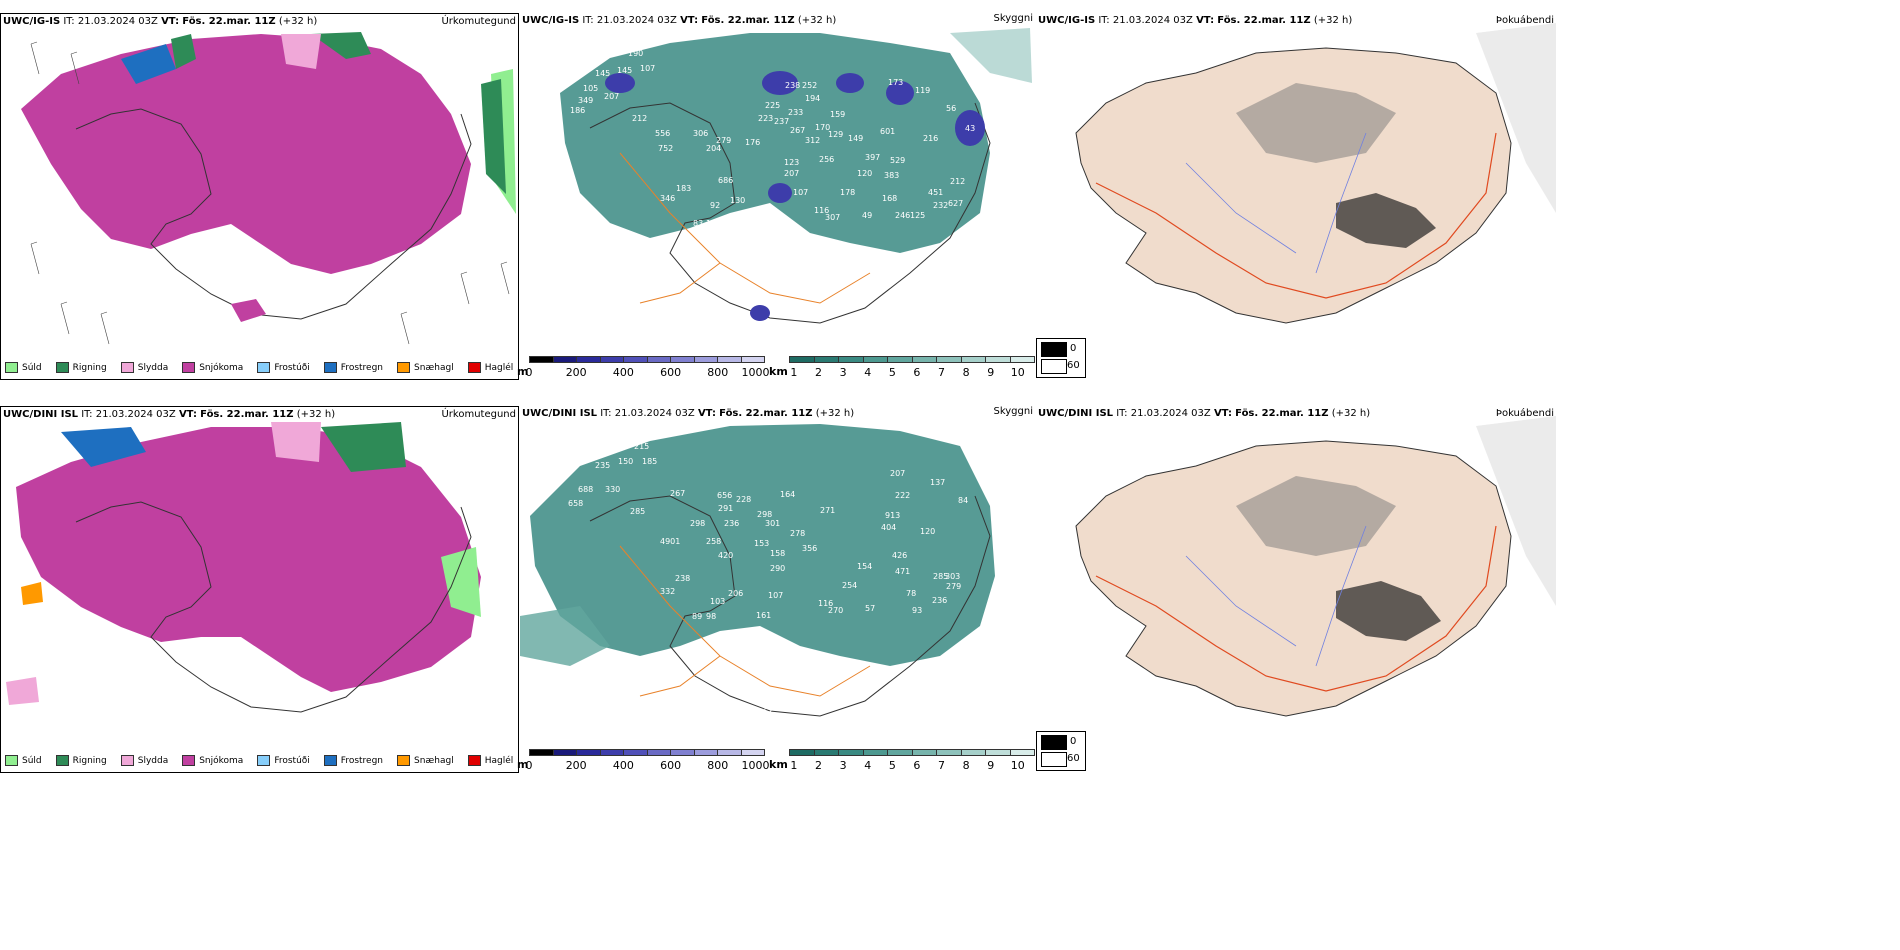  I want to click on visibility-value: 63, so click(753, 713).